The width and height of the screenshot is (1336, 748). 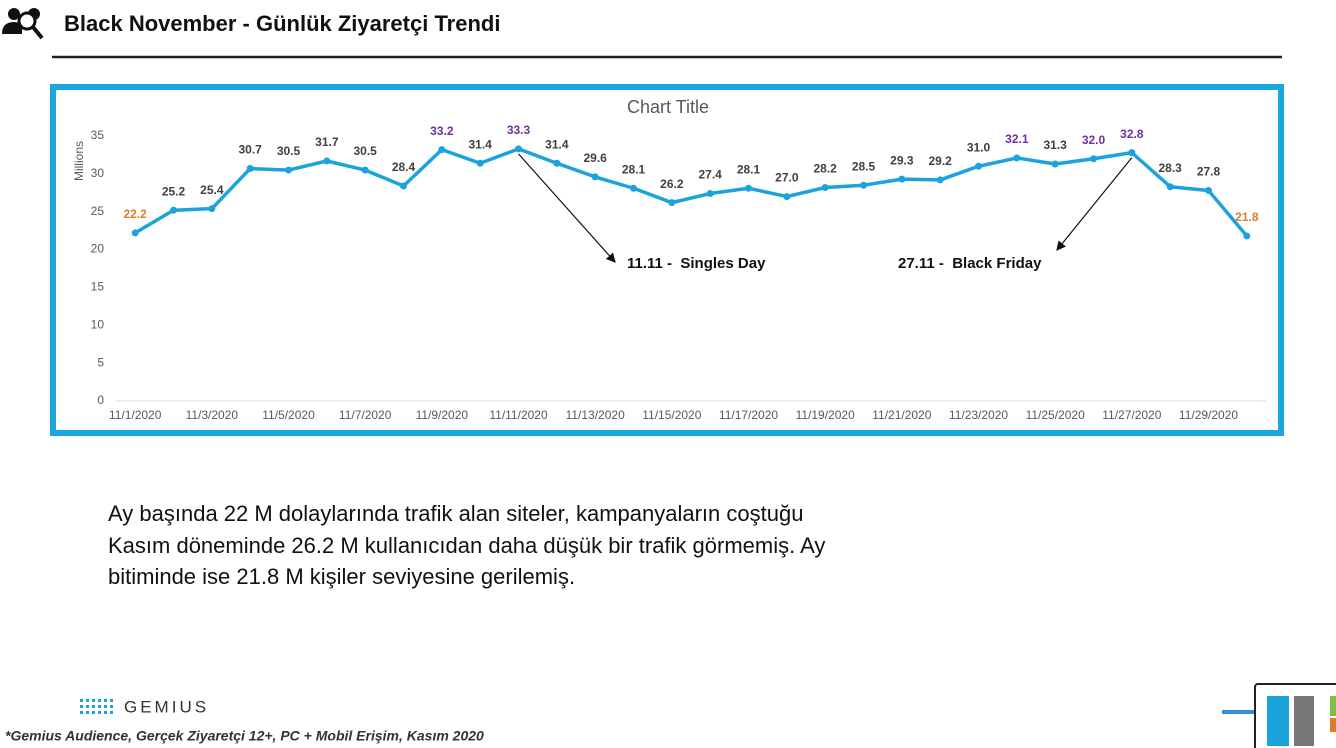 What do you see at coordinates (442, 131) in the screenshot?
I see `data-label: 33.2` at bounding box center [442, 131].